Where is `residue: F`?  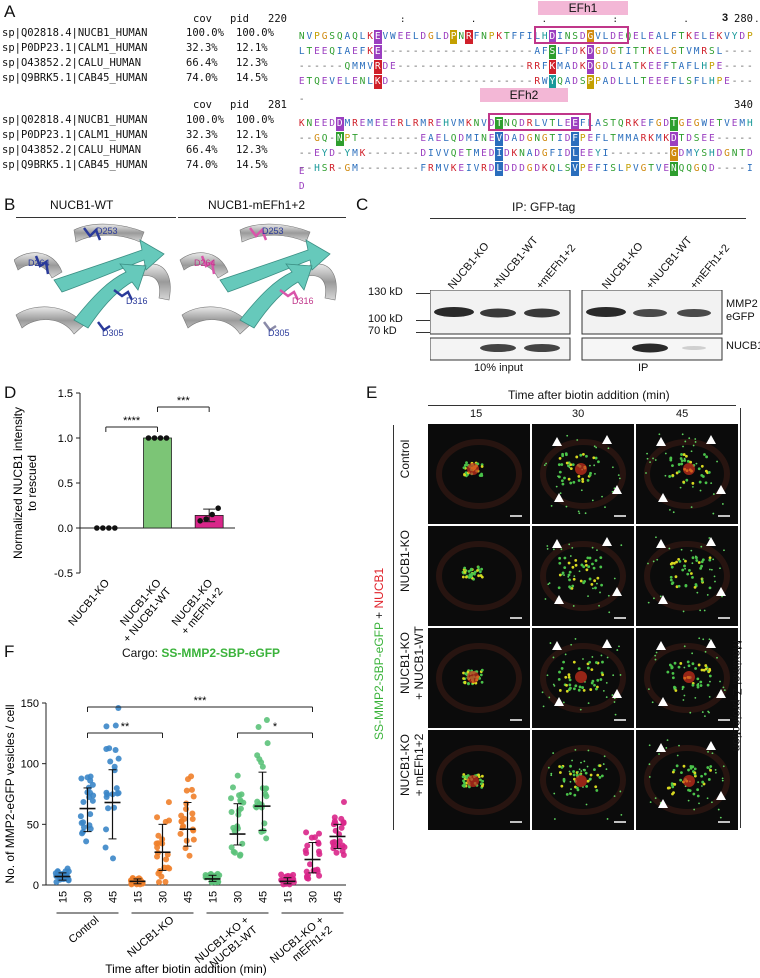 residue: F is located at coordinates (423, 168).